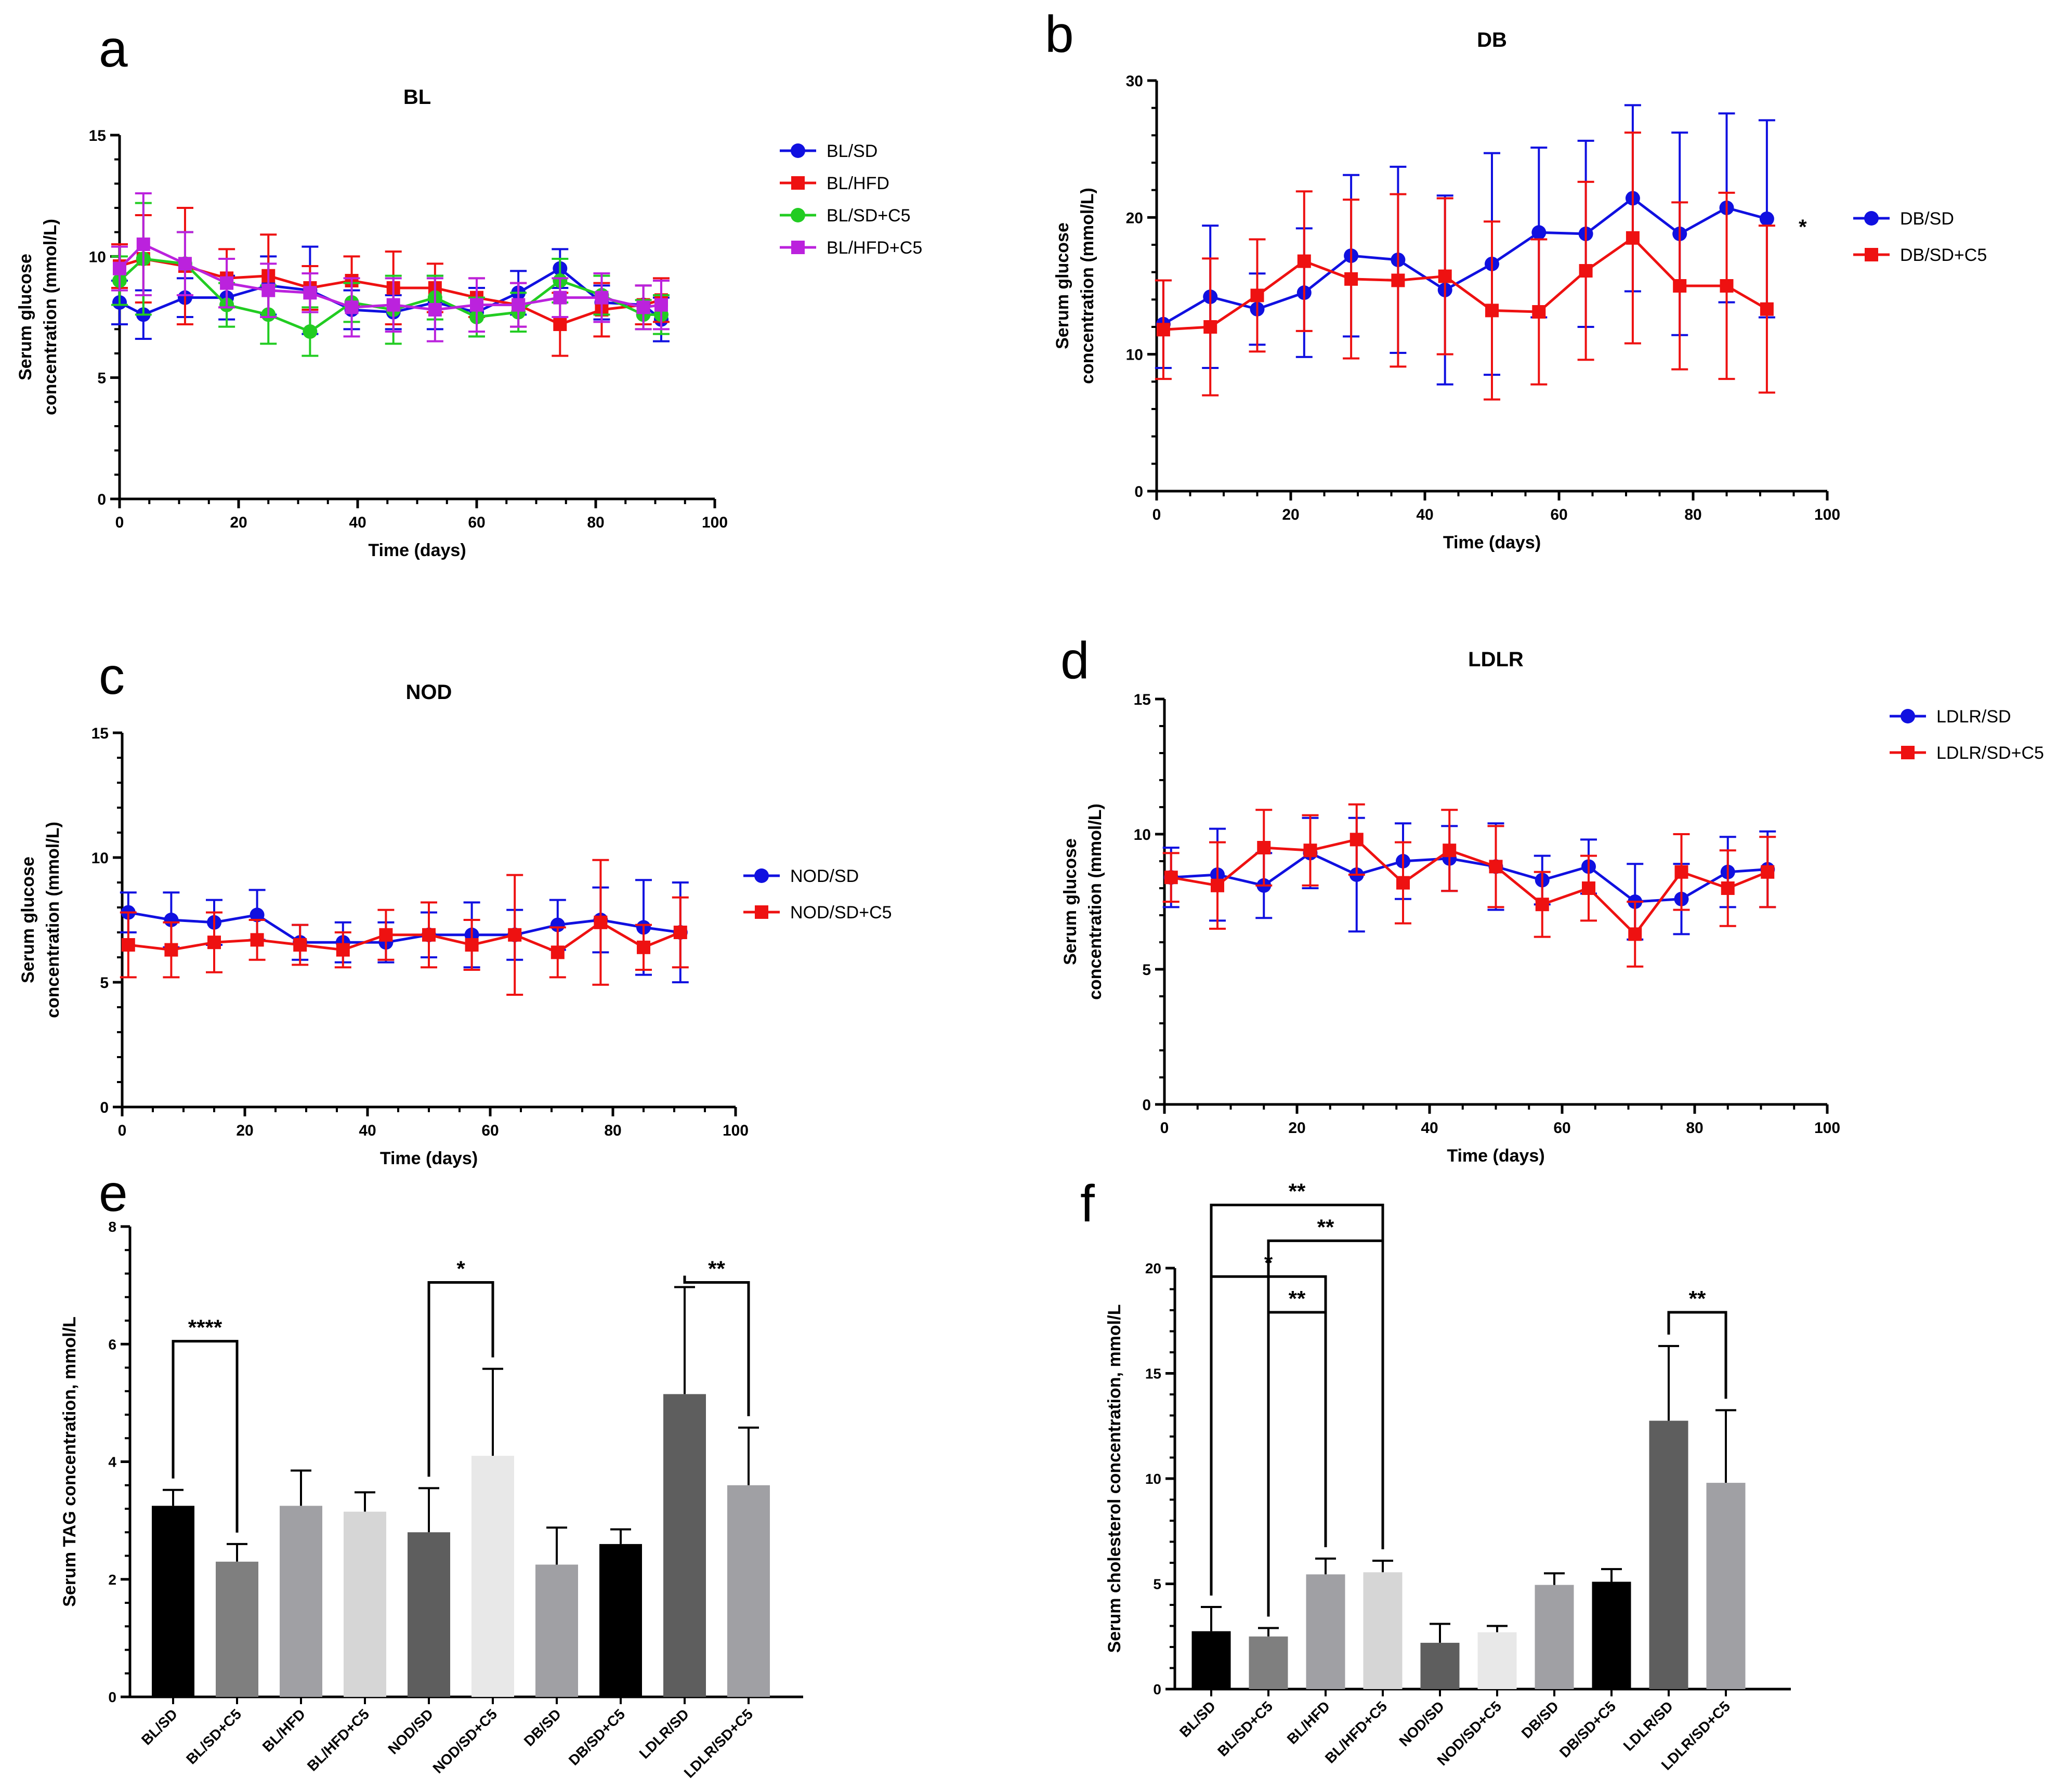 The height and width of the screenshot is (1792, 2070). What do you see at coordinates (1440, 1665) in the screenshot?
I see `bar-NOD/SD` at bounding box center [1440, 1665].